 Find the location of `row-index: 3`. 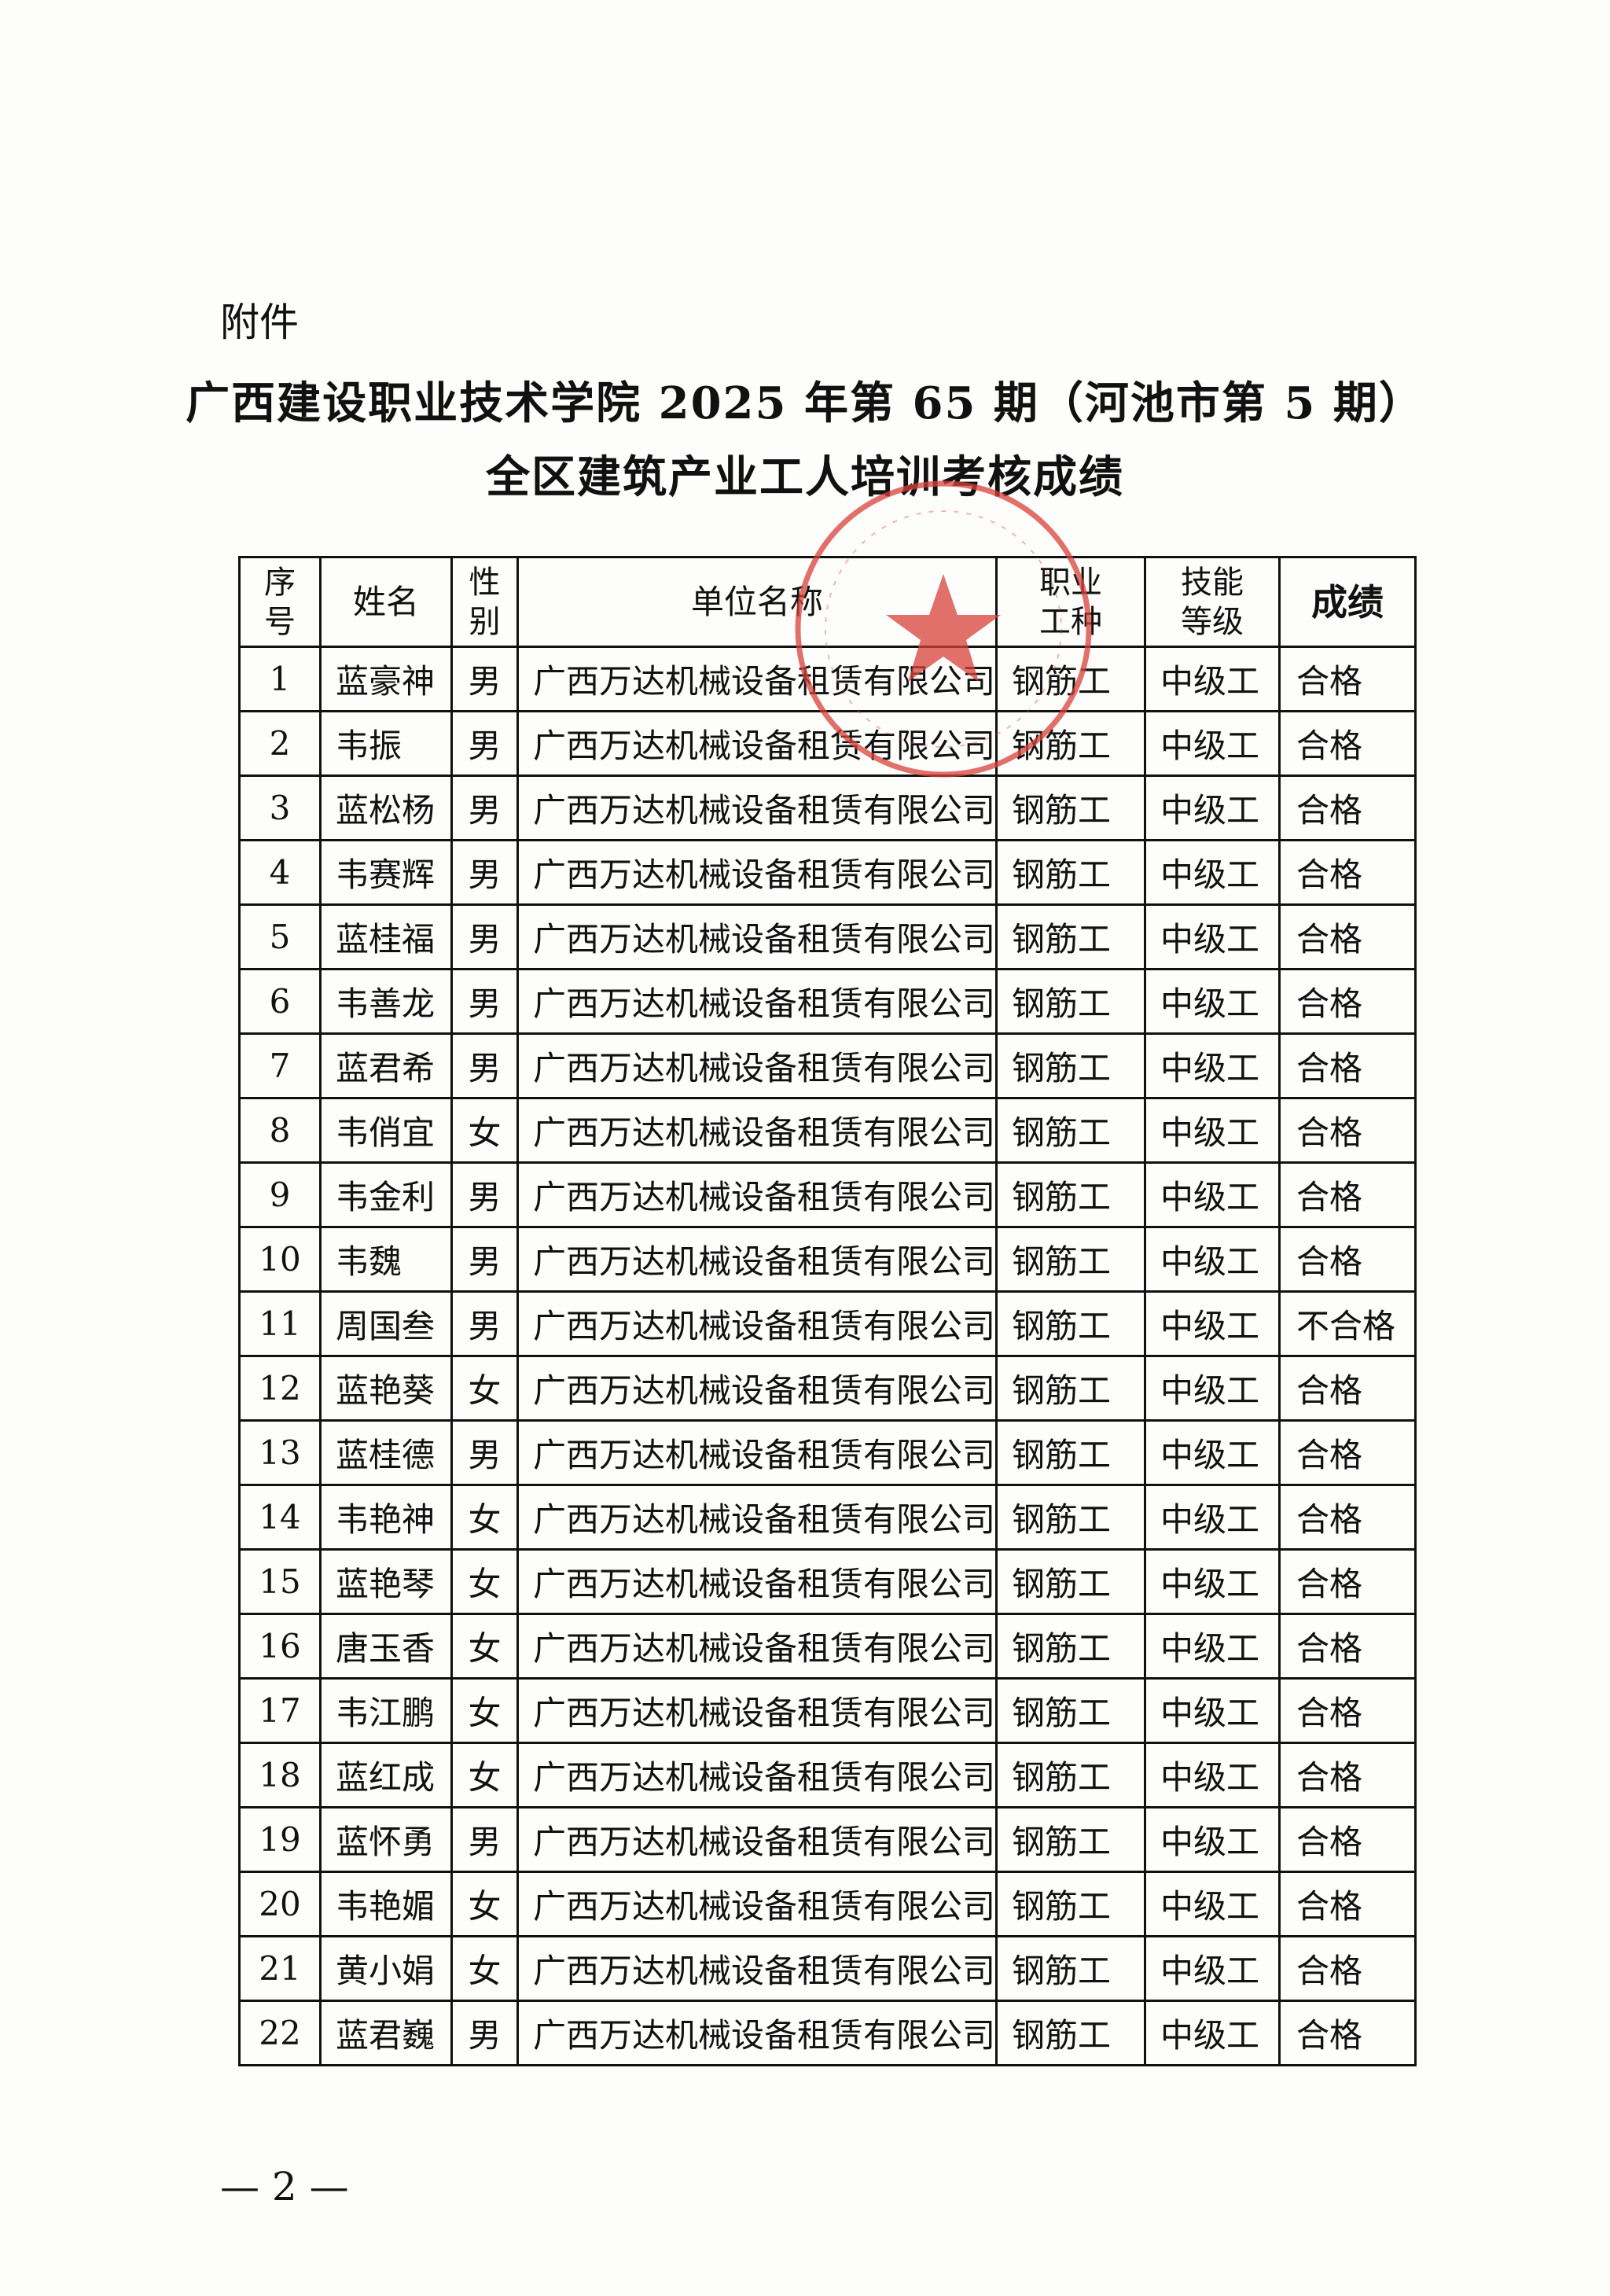

row-index: 3 is located at coordinates (280, 808).